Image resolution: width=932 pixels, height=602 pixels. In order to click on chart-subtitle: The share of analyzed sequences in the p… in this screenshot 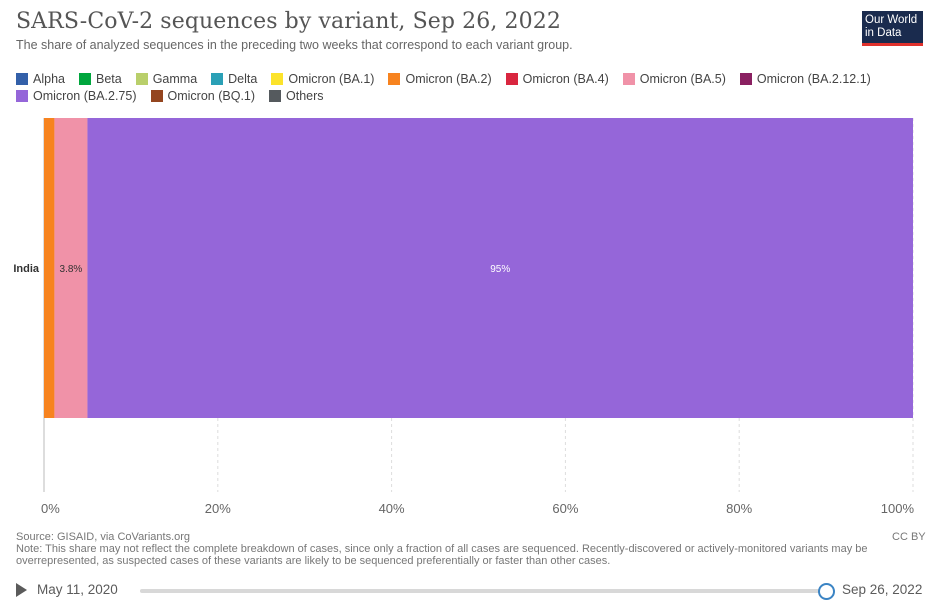, I will do `click(294, 45)`.